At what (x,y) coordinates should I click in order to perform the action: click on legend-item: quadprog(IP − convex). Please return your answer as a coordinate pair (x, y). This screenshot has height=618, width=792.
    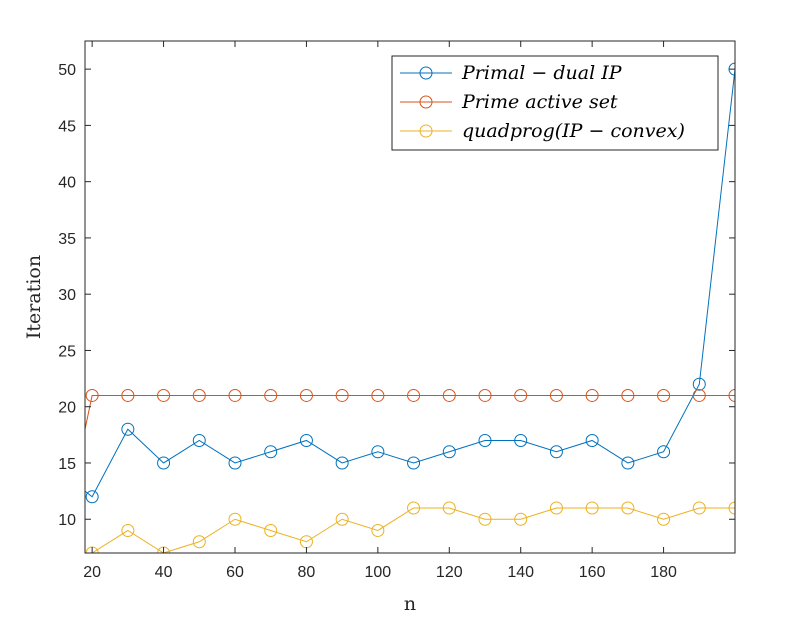
    Looking at the image, I should click on (542, 131).